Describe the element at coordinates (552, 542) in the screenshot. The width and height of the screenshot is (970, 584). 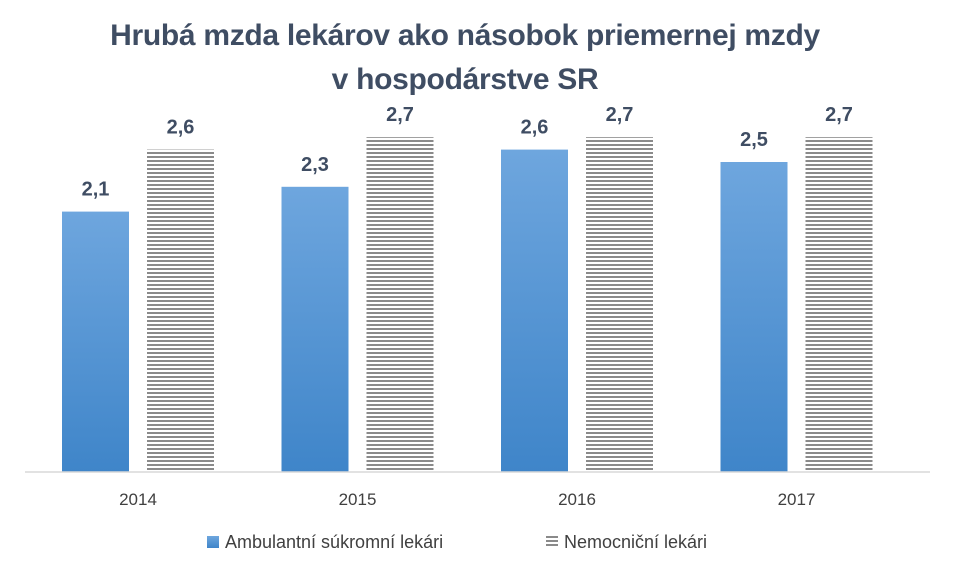
I see `legend-swatch-nemocnicni` at that location.